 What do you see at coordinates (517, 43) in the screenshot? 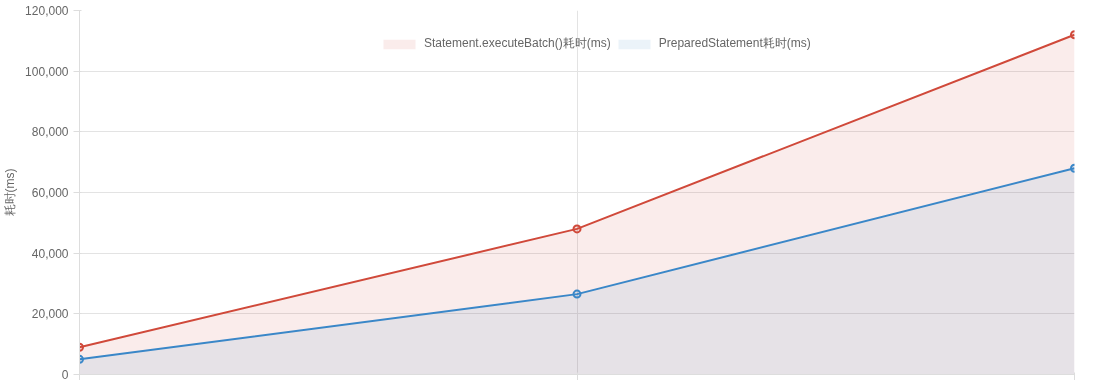
I see `legend-label: Statement.executeBatch()耗时(ms)` at bounding box center [517, 43].